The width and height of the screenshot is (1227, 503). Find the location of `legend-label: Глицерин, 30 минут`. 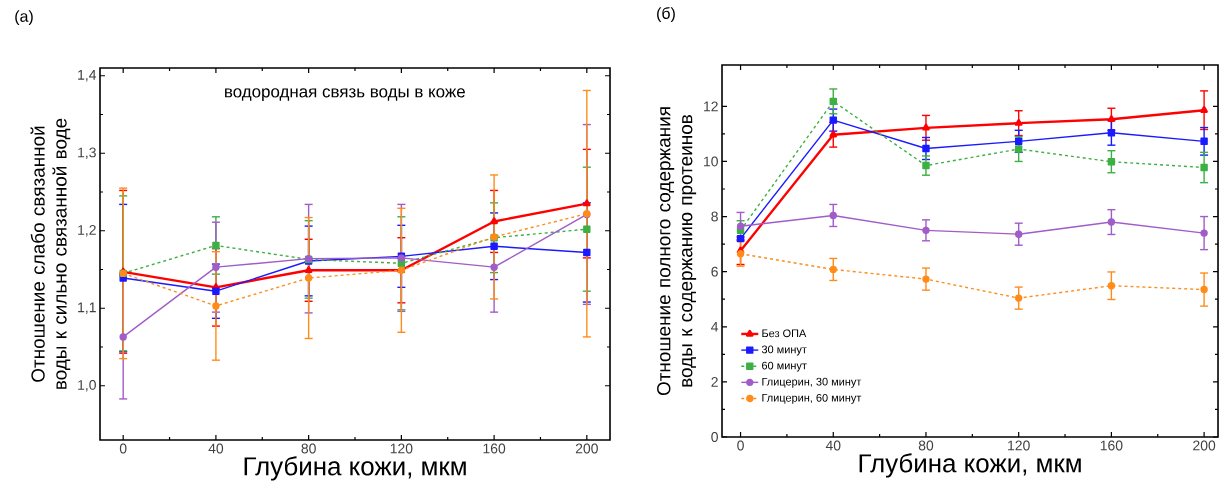

legend-label: Глицерин, 30 минут is located at coordinates (812, 382).